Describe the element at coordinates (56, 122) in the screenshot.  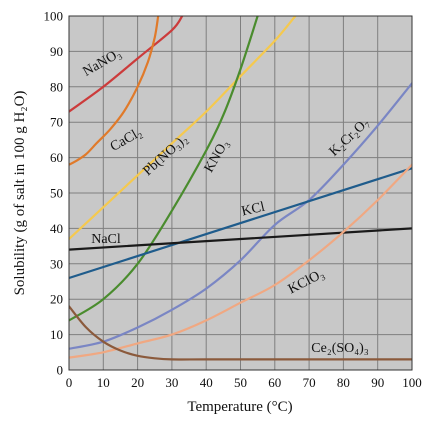
I see `y-tick-label: 70` at that location.